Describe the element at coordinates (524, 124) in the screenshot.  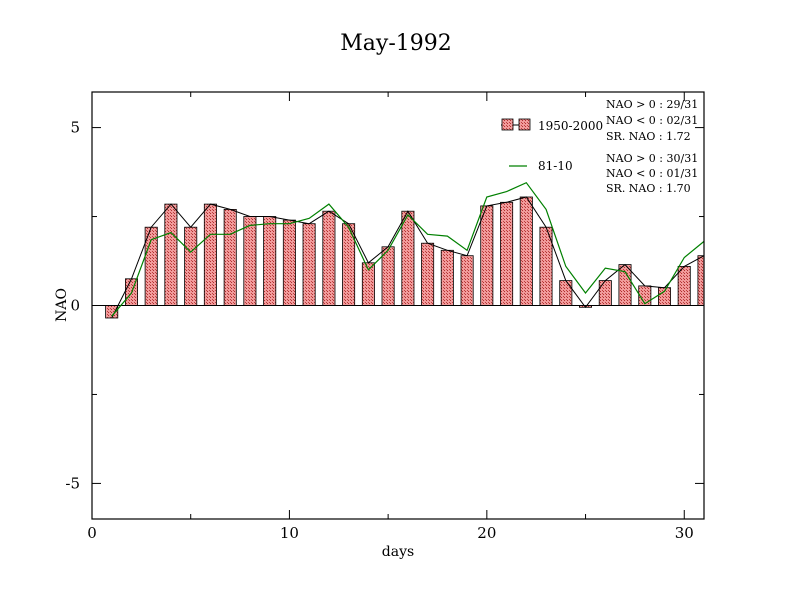
I see `legend-bar-swatch-right` at that location.